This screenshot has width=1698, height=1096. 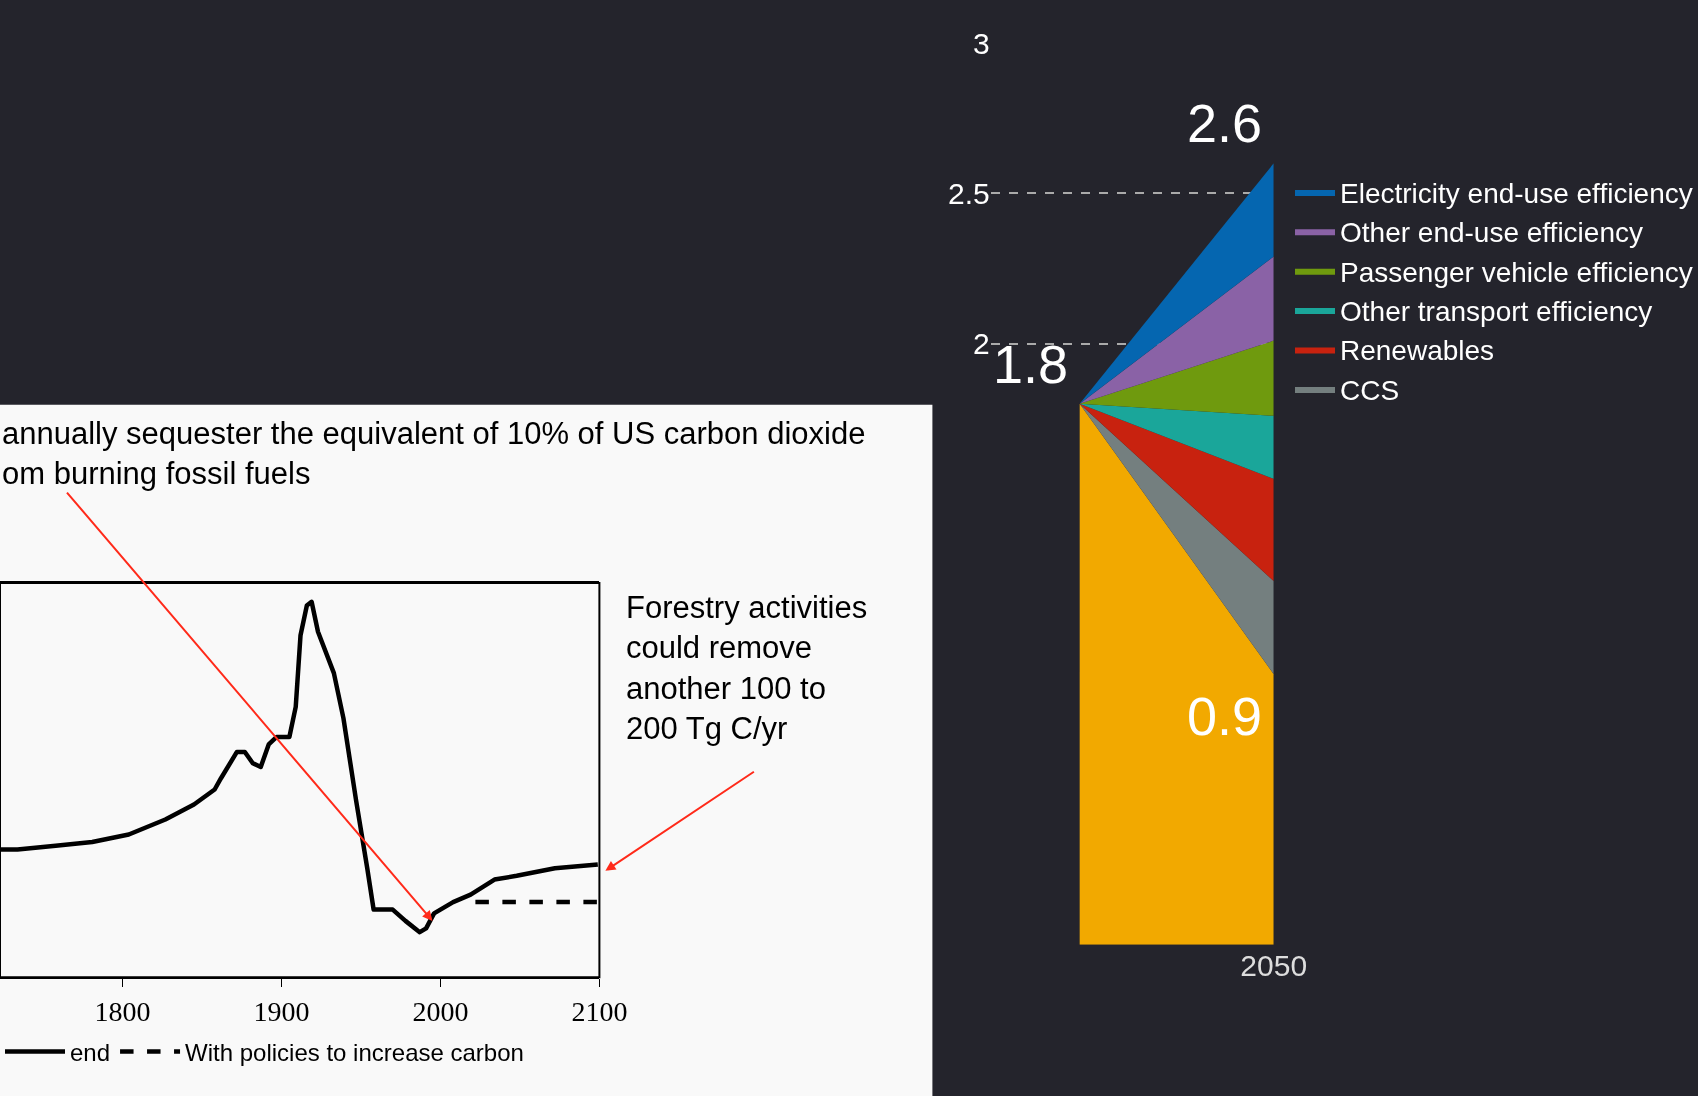 What do you see at coordinates (1516, 272) in the screenshot?
I see `legend-label: Passenger vehicle efficiency` at bounding box center [1516, 272].